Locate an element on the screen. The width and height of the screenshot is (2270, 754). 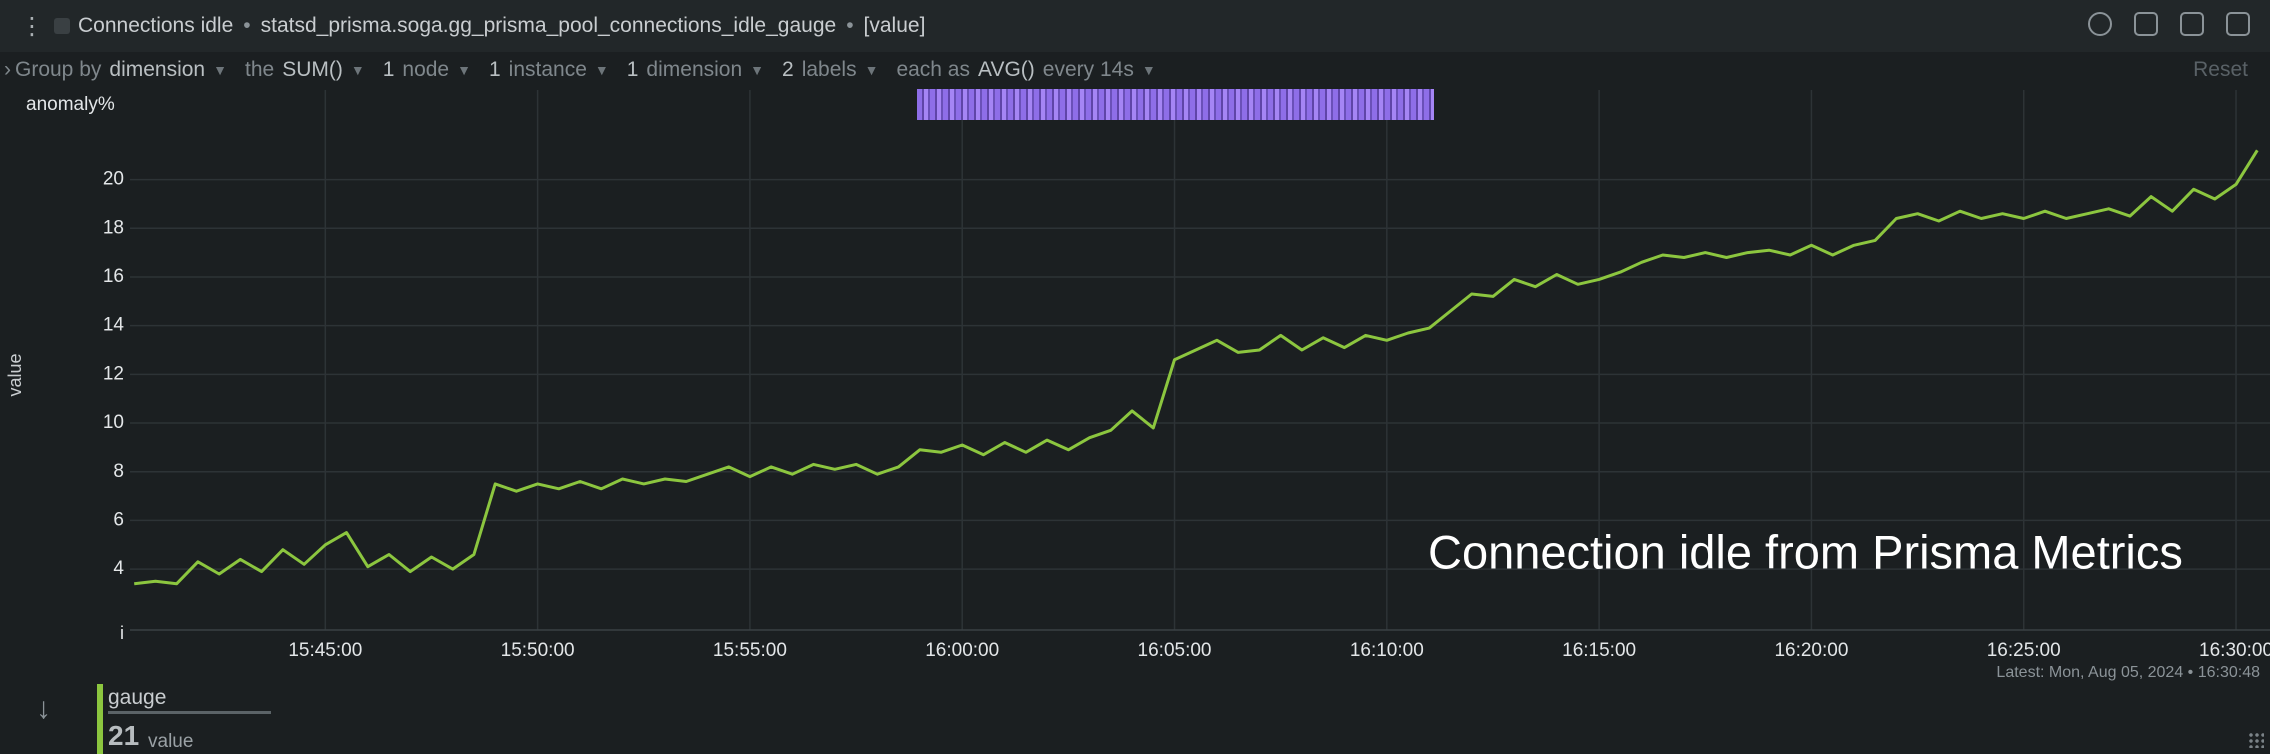
x-tick-label: 16:15:00 is located at coordinates (1599, 650).